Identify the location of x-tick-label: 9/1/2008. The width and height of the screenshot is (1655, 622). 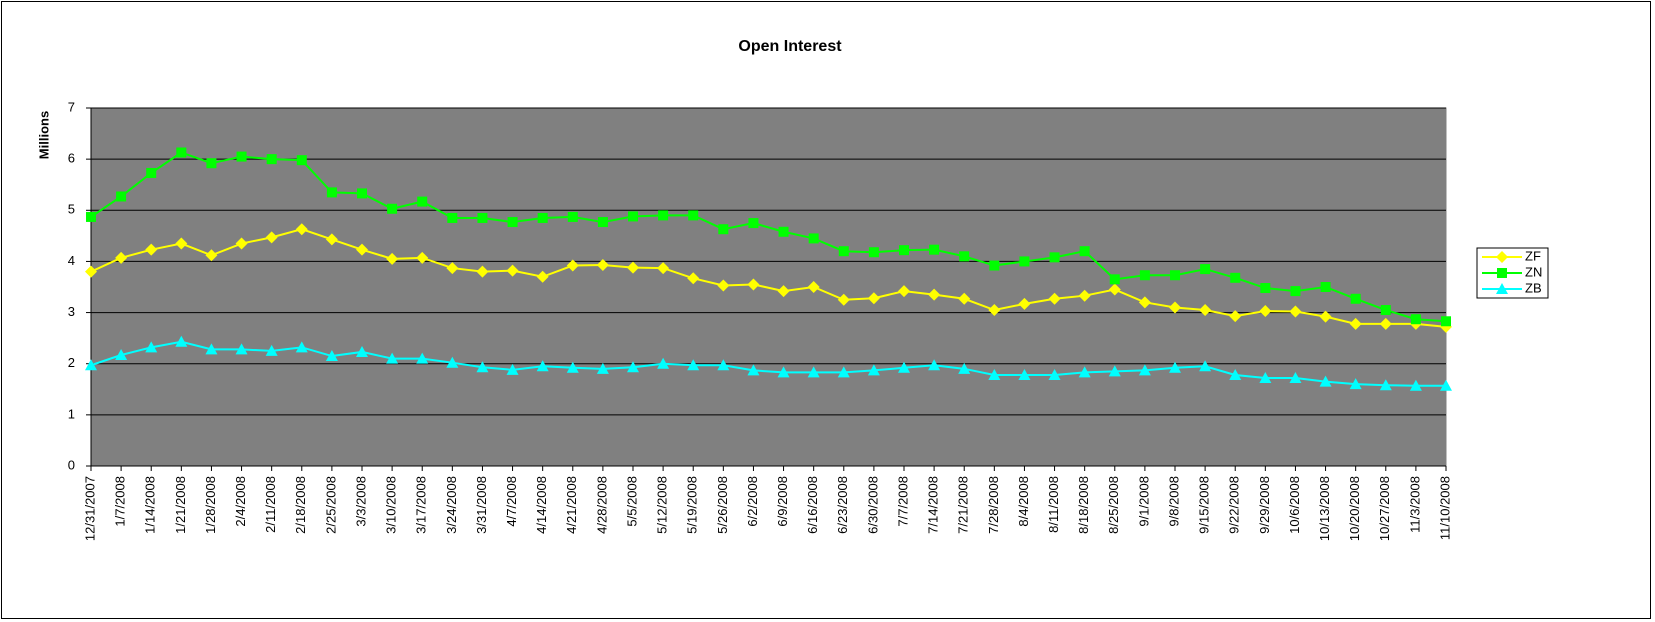
(1143, 501).